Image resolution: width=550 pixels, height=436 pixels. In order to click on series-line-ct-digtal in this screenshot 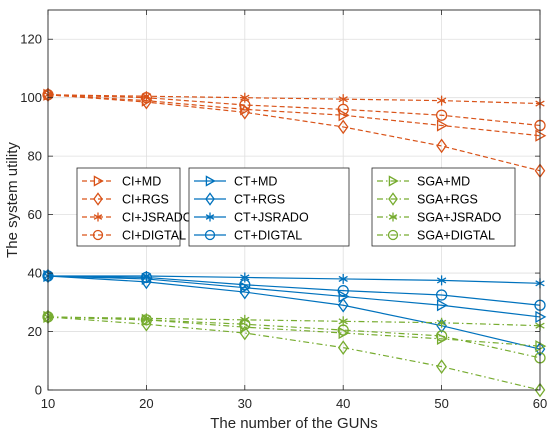, I will do `click(294, 290)`.